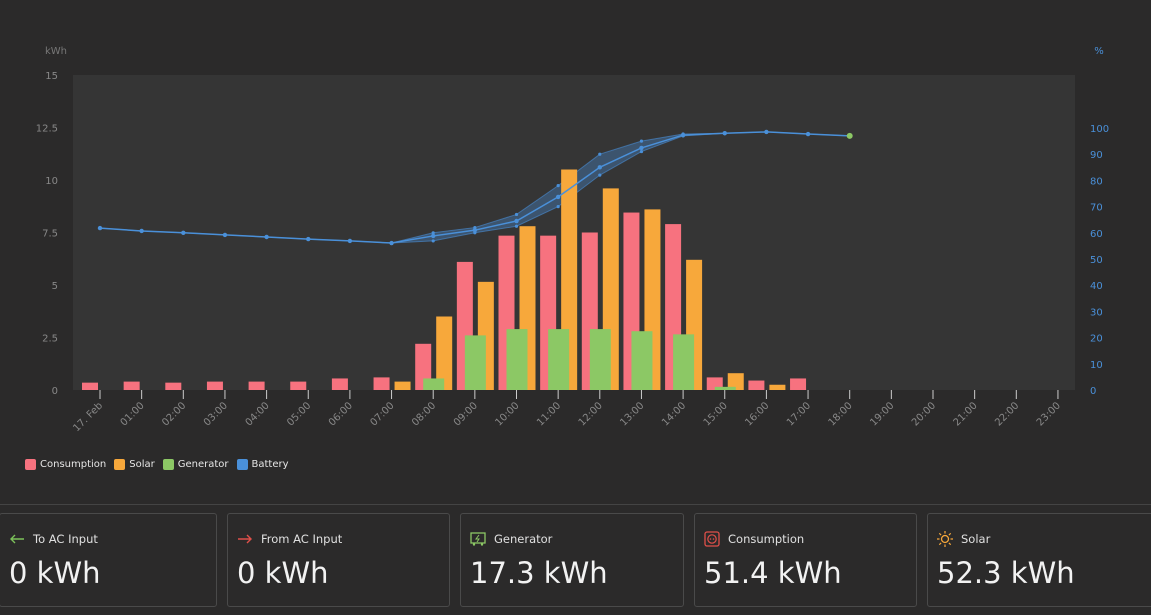 The width and height of the screenshot is (1151, 615). I want to click on legend-item-solar: Solar, so click(134, 464).